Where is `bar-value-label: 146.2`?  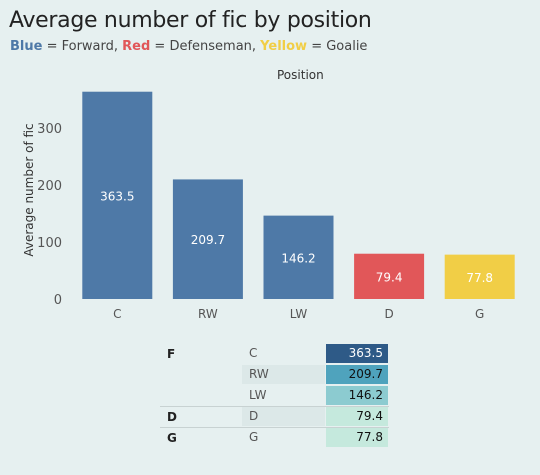 bar-value-label: 146.2 is located at coordinates (298, 258).